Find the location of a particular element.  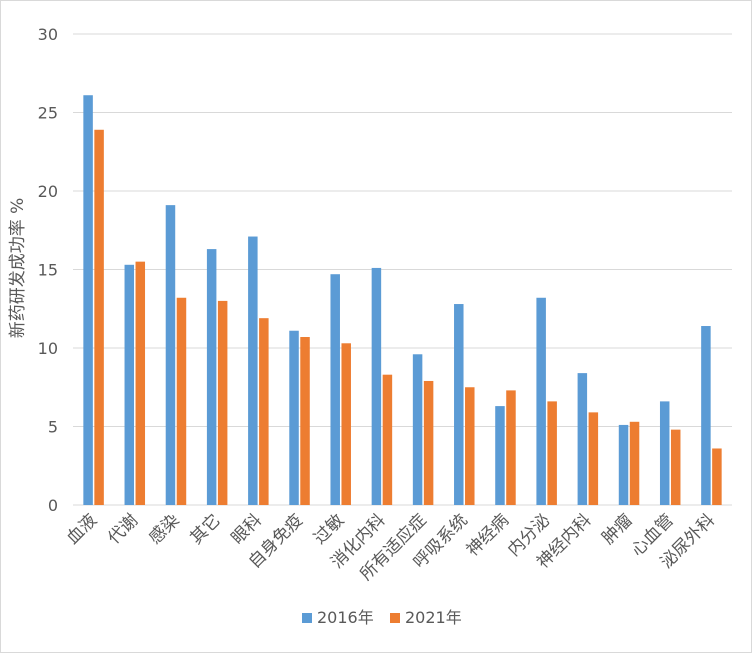

bar-2021年-心血管 is located at coordinates (675, 467).